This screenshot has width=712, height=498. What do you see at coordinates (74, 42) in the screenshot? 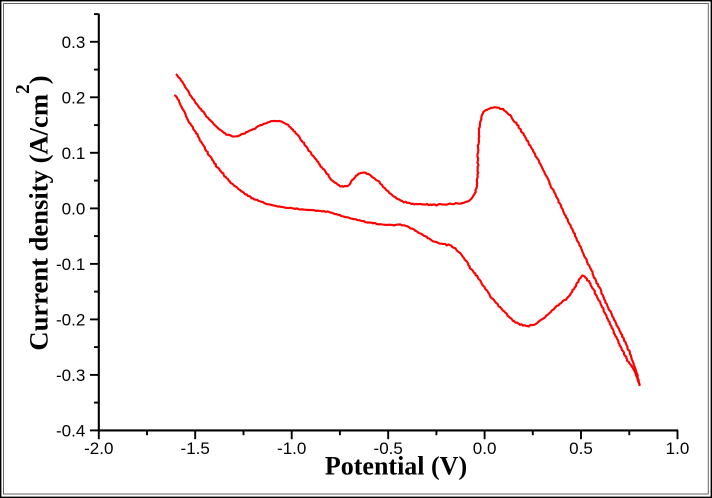
I see `svg-text: 0.3` at bounding box center [74, 42].